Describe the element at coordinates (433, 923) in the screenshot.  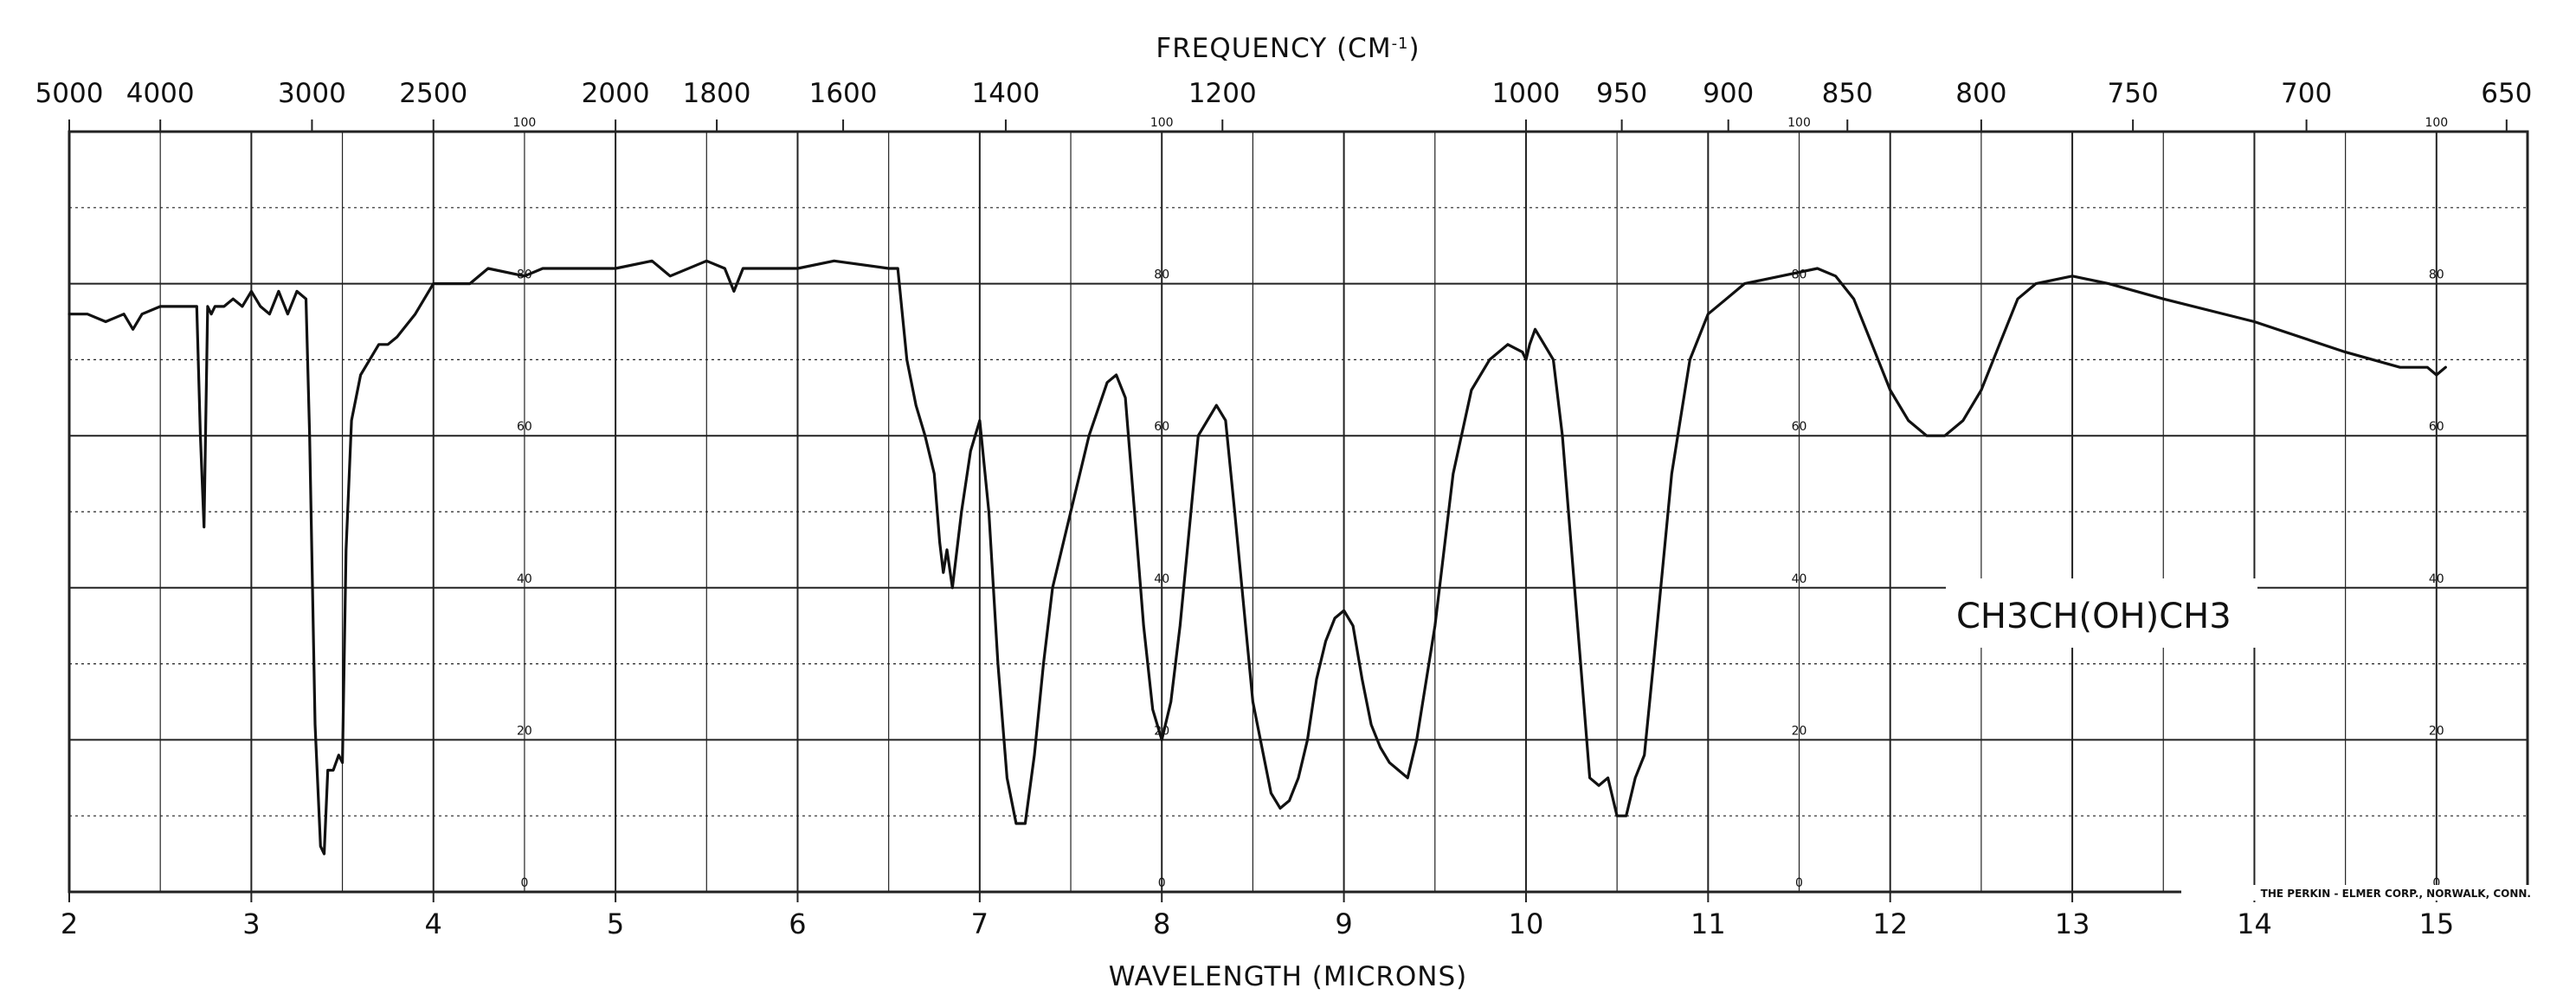
I see `wavelength-tick-label: 4` at that location.